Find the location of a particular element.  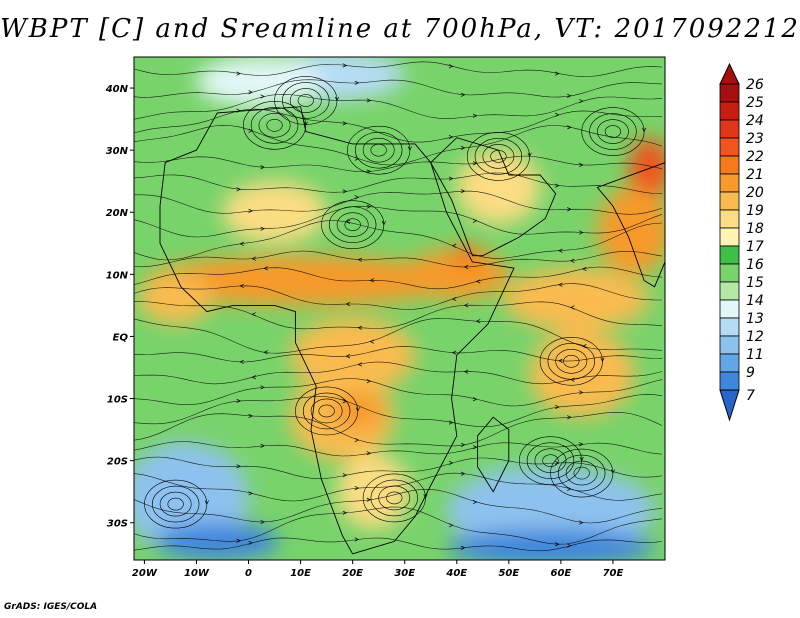

lon-tick-label: 50E is located at coordinates (508, 573).